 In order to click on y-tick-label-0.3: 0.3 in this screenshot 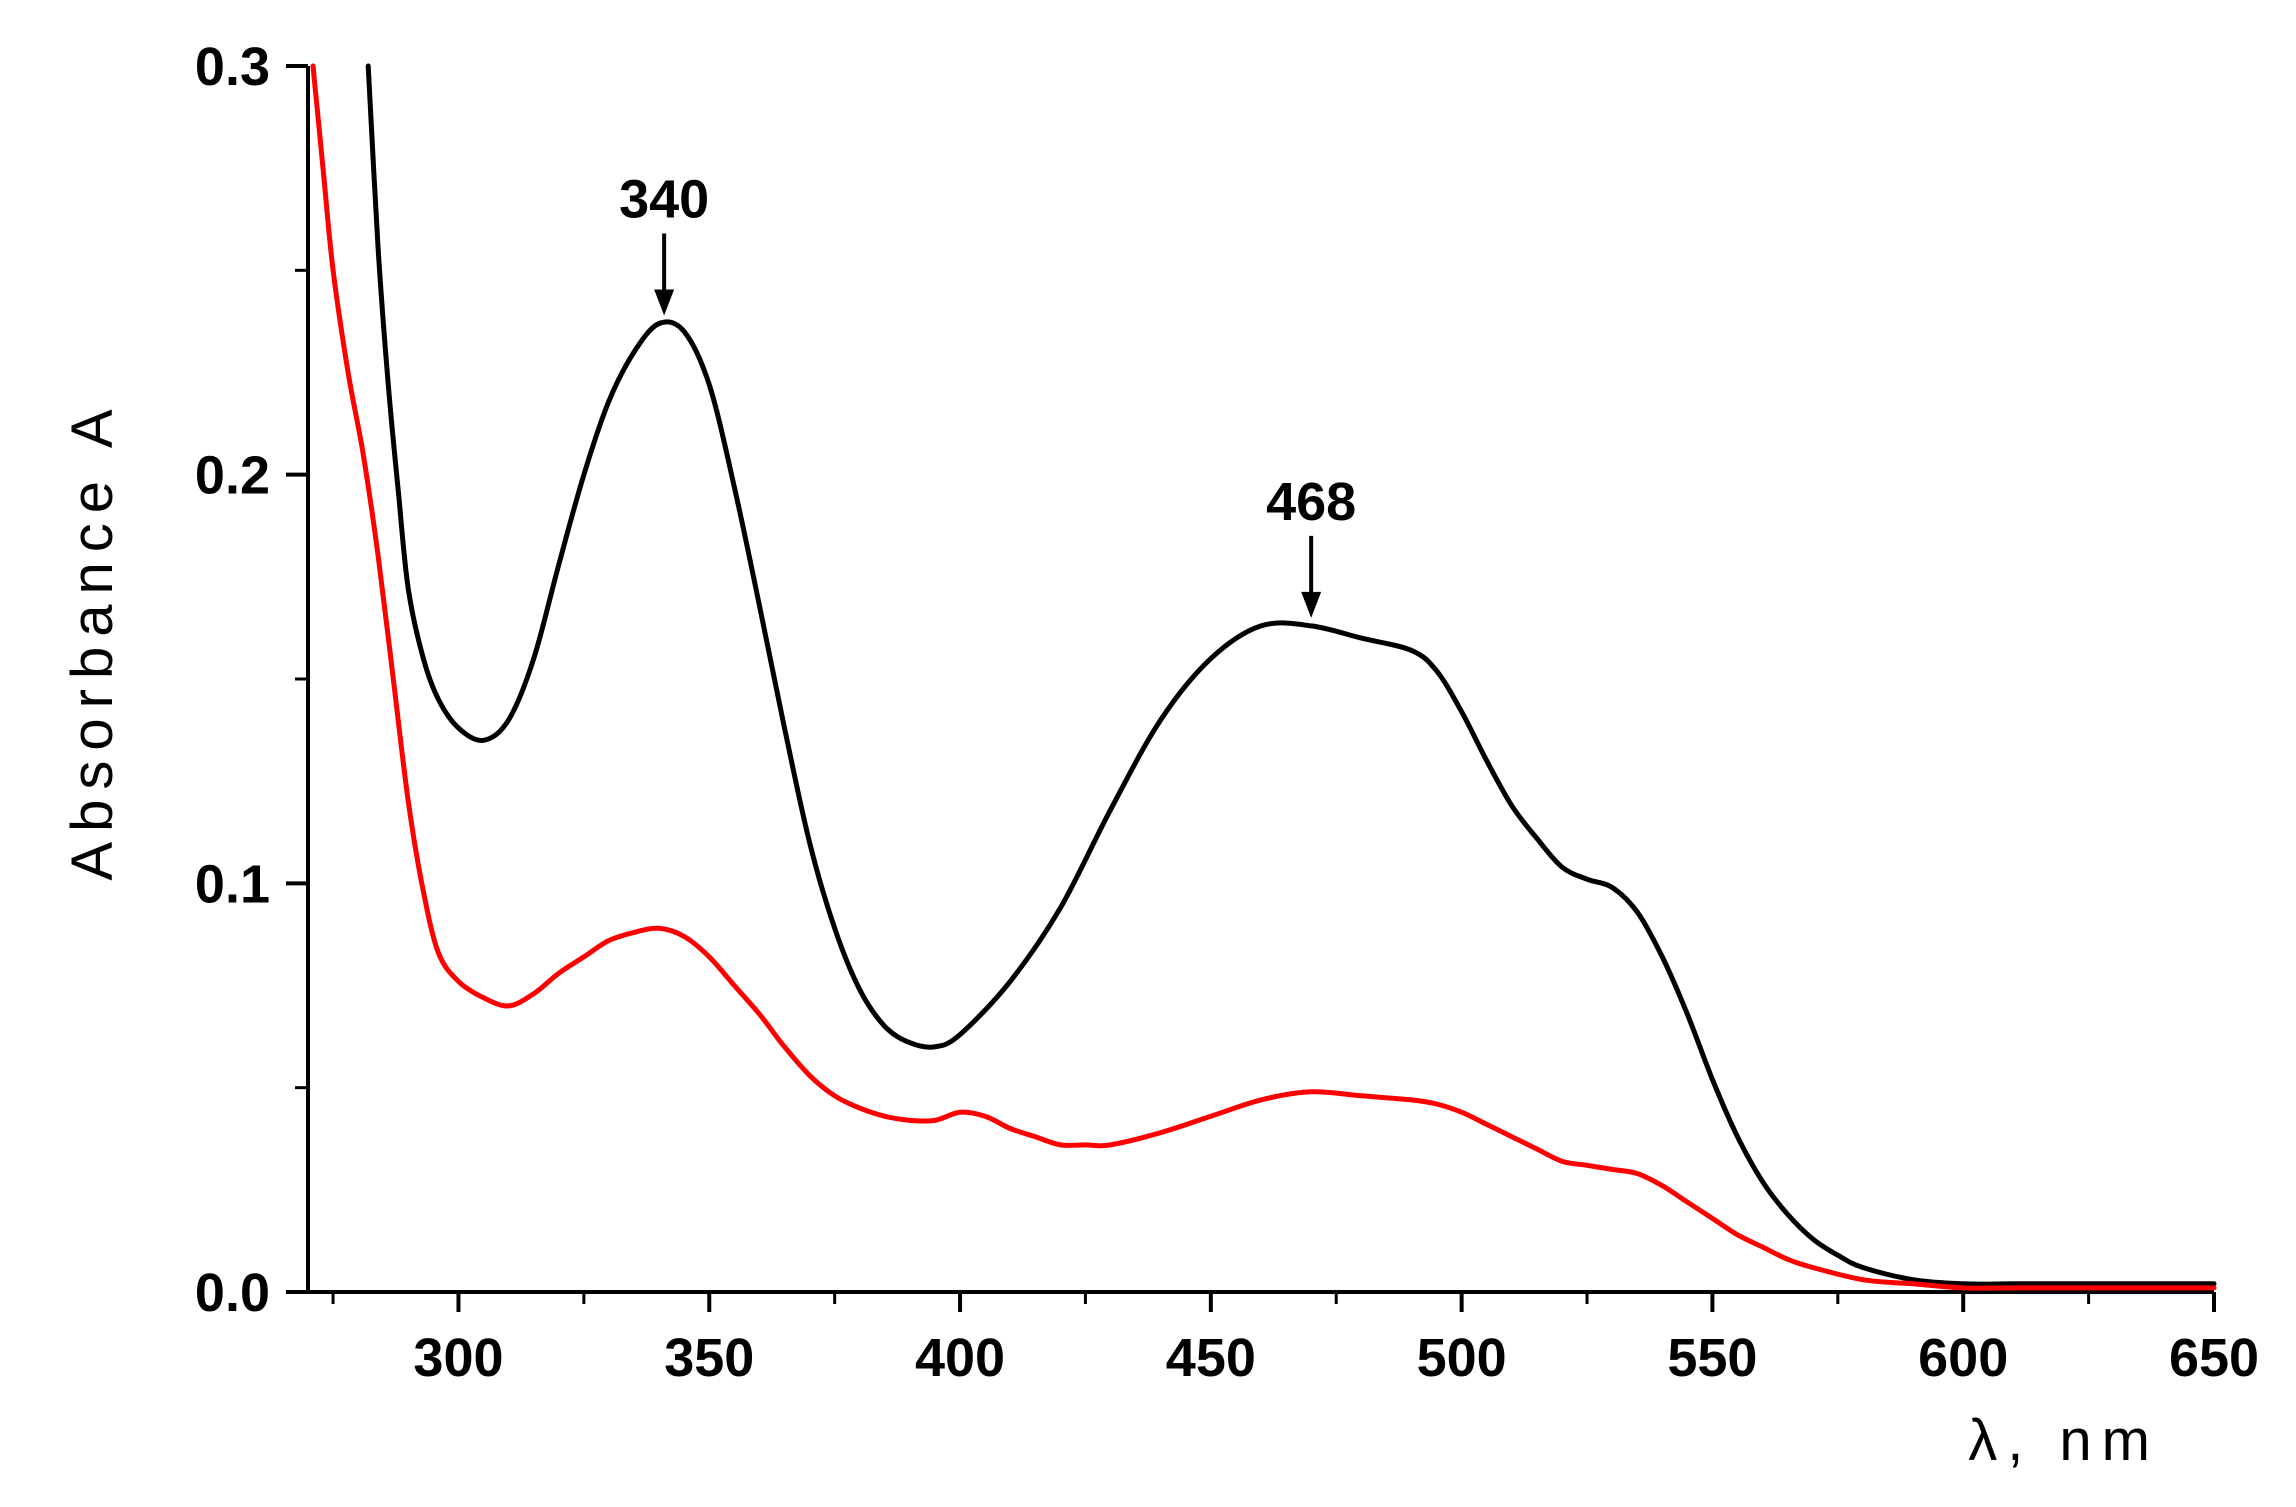, I will do `click(232, 67)`.